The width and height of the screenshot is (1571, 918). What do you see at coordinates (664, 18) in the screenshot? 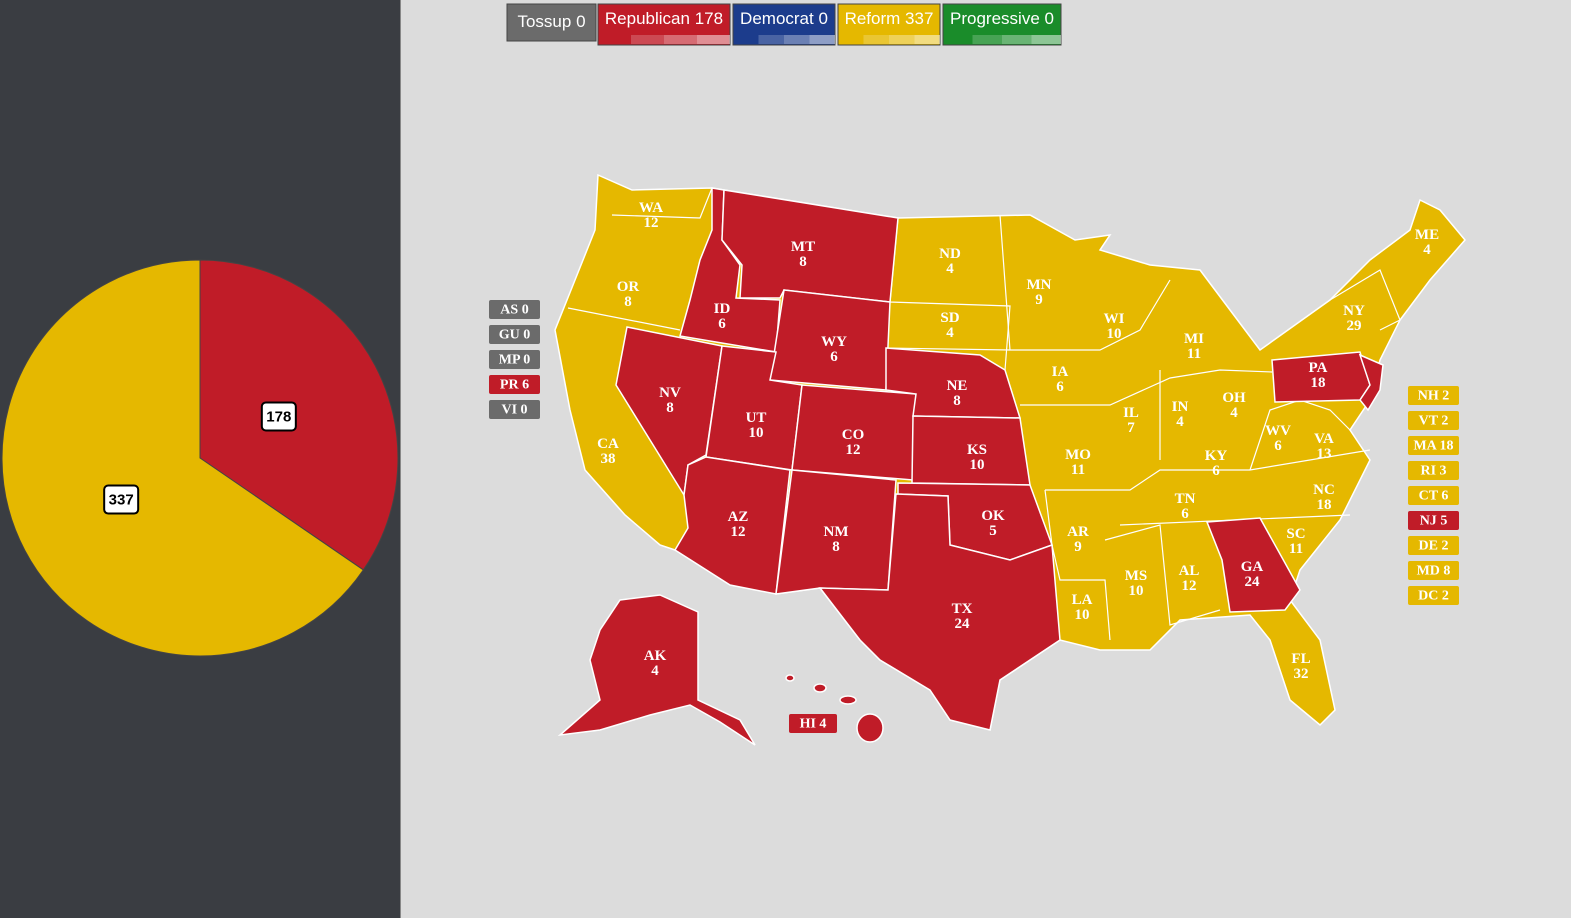
I see `button-label: Republican 178` at bounding box center [664, 18].